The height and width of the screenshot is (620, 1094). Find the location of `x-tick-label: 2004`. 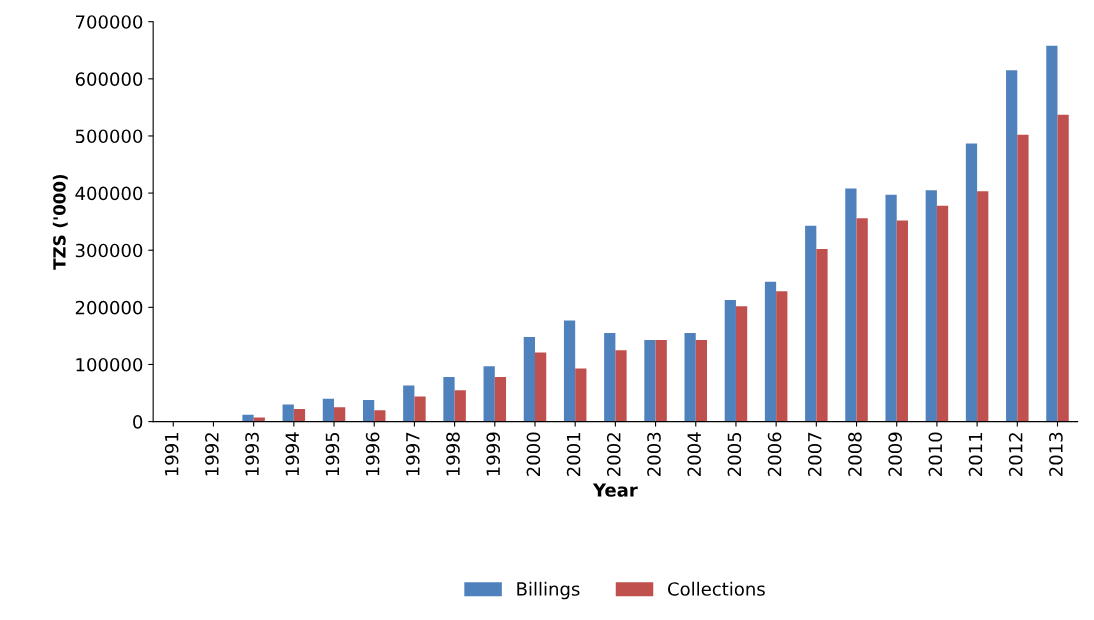

x-tick-label: 2004 is located at coordinates (694, 454).